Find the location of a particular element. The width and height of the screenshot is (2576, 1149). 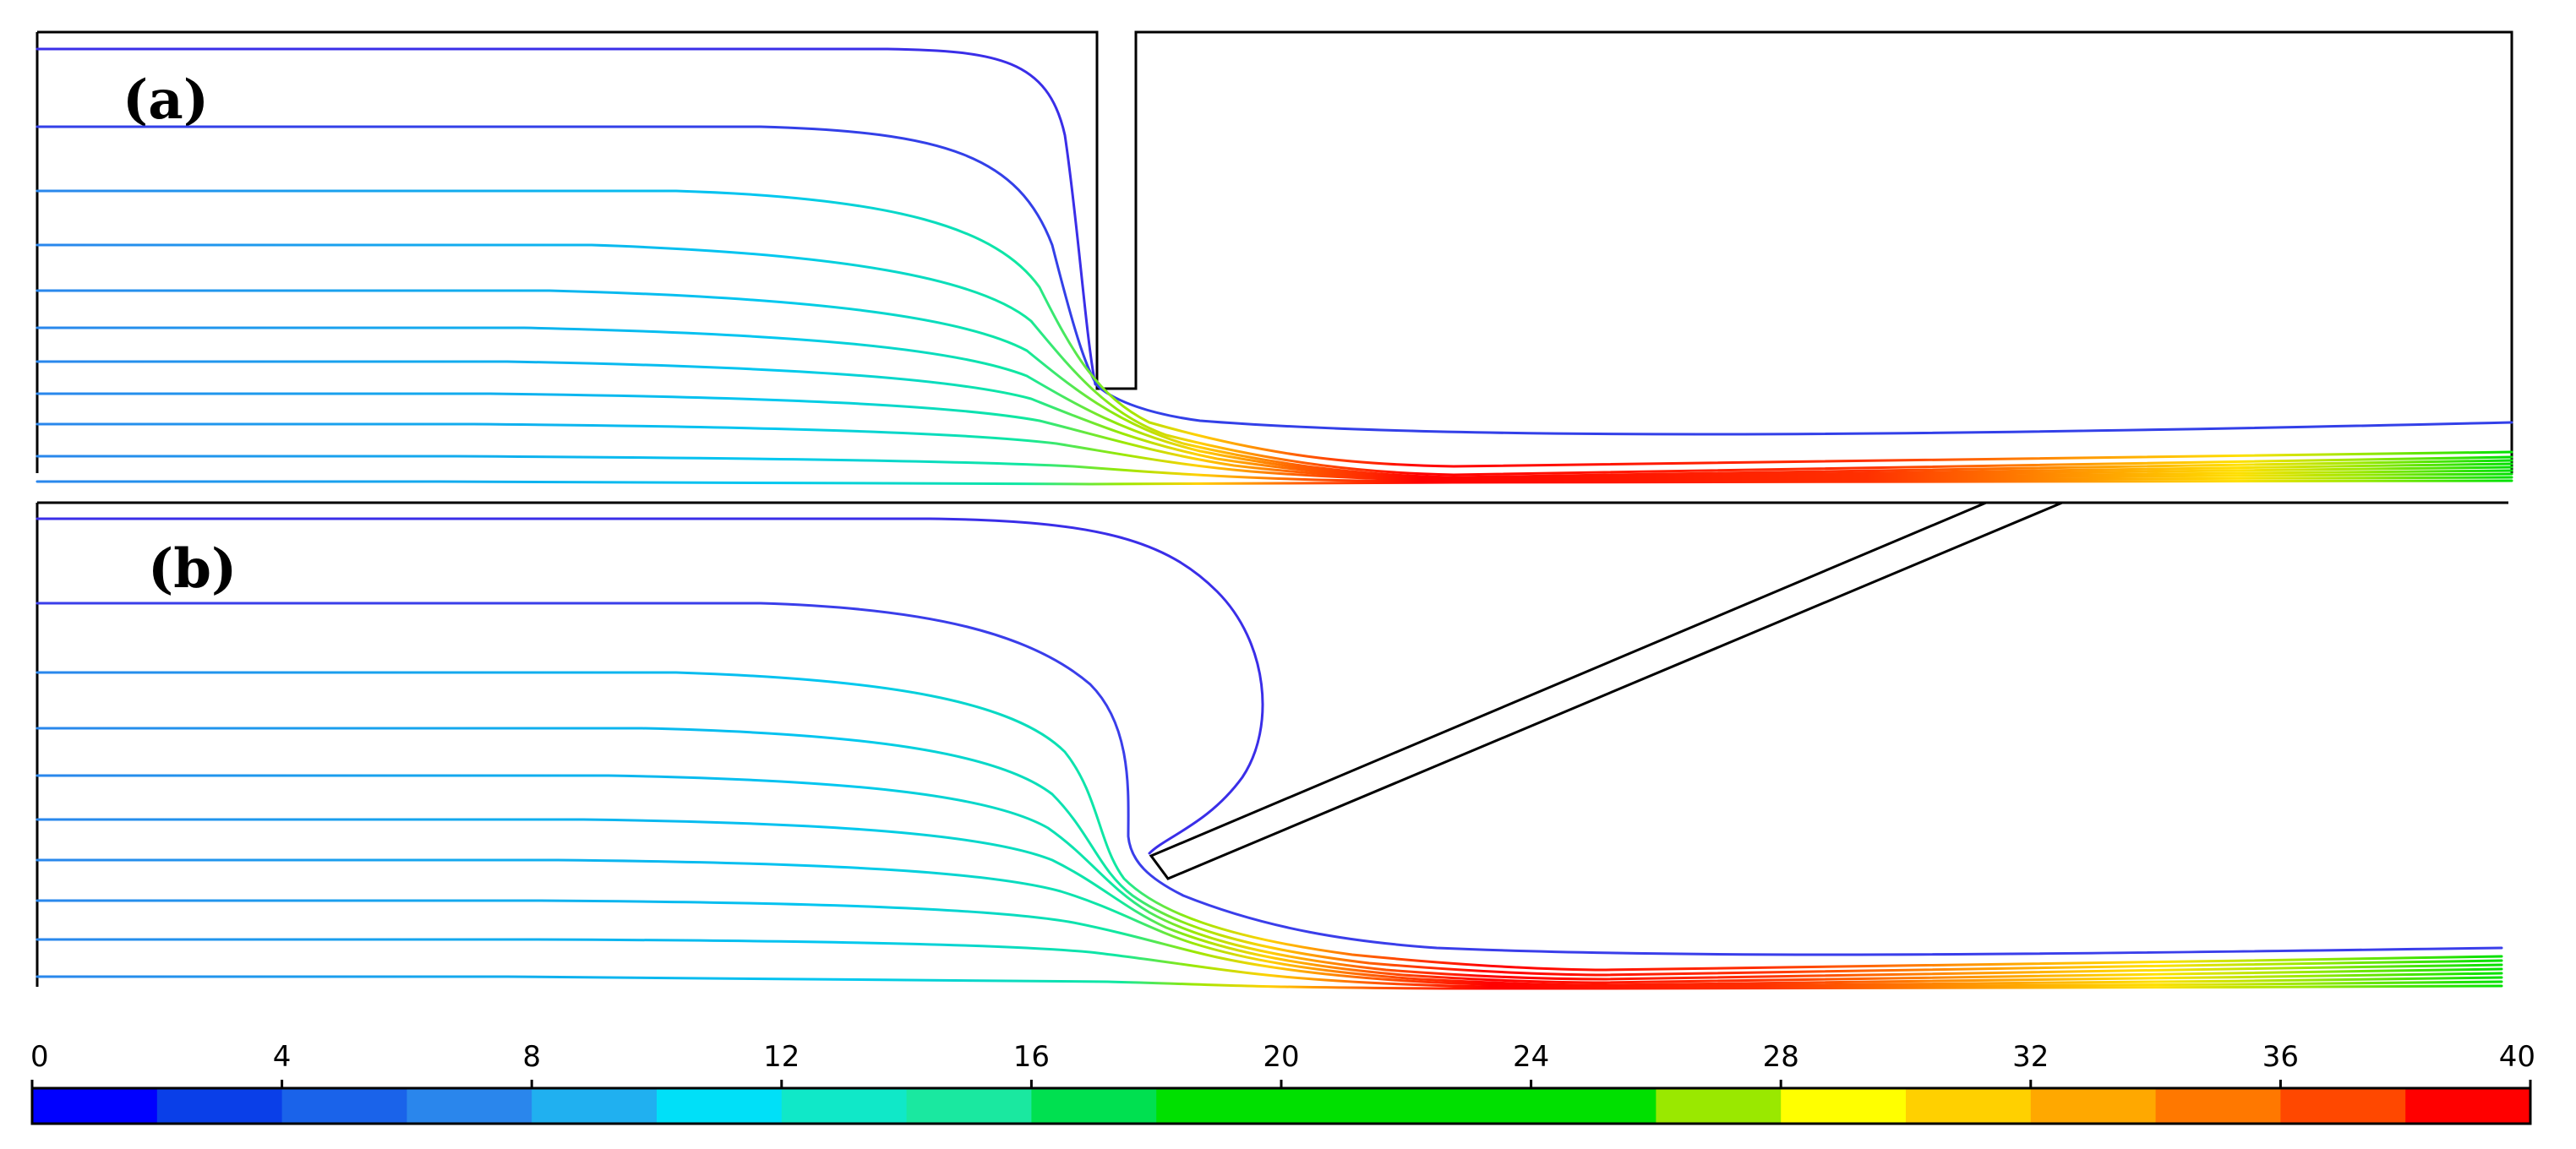

panel-b-label: (b) is located at coordinates (192, 569).